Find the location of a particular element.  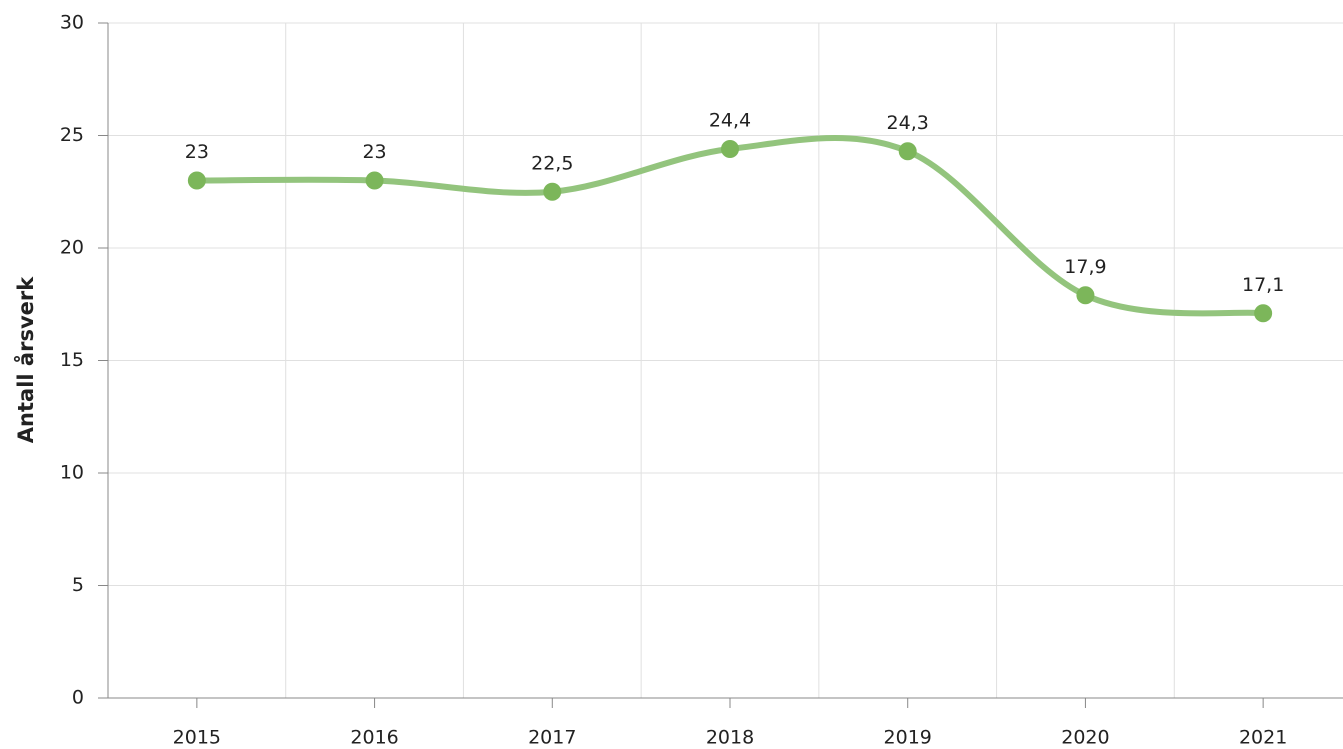

y-tick-label: 5 is located at coordinates (78, 585).